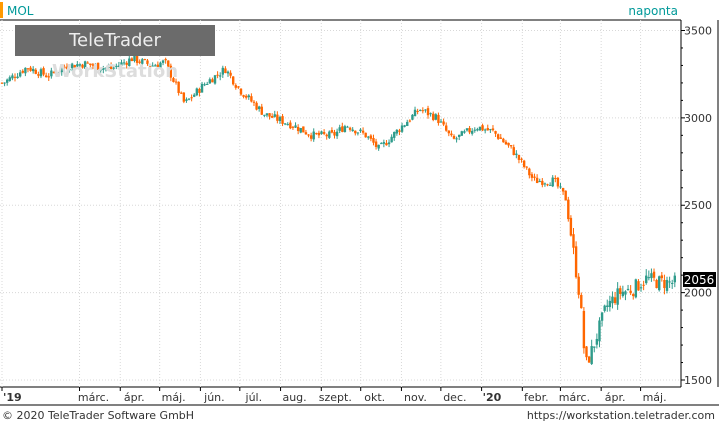  What do you see at coordinates (492, 397) in the screenshot?
I see `x-tick-label: '20` at bounding box center [492, 397].